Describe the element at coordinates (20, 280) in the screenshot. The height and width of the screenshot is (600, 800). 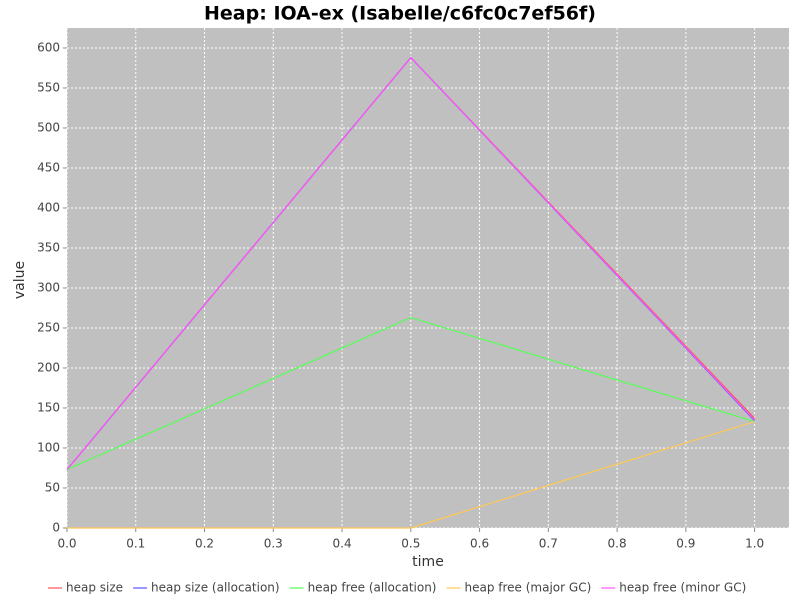
I see `y-axis-label: value` at that location.